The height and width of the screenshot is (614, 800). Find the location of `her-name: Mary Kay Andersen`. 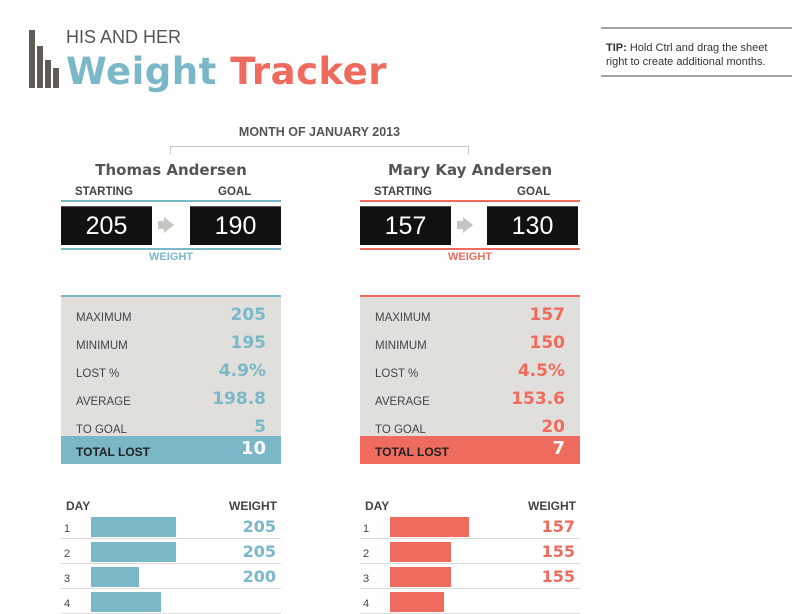

her-name: Mary Kay Andersen is located at coordinates (470, 170).